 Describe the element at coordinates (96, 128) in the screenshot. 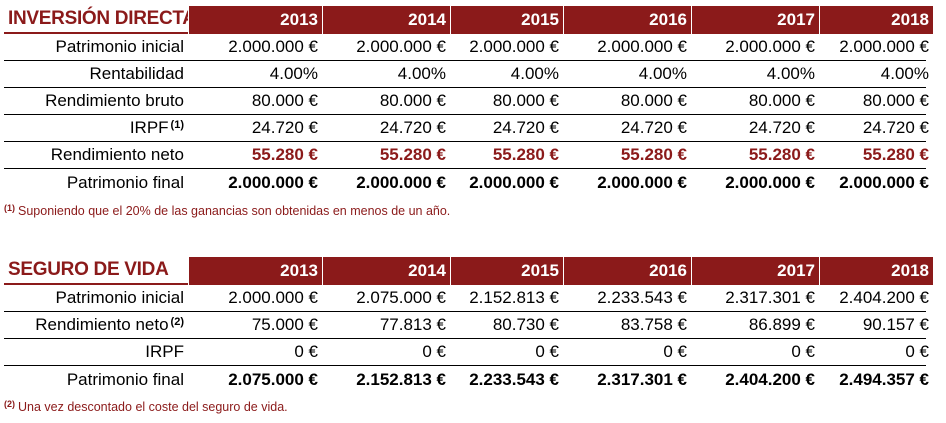

I see `row-label: IRPF (1)` at that location.